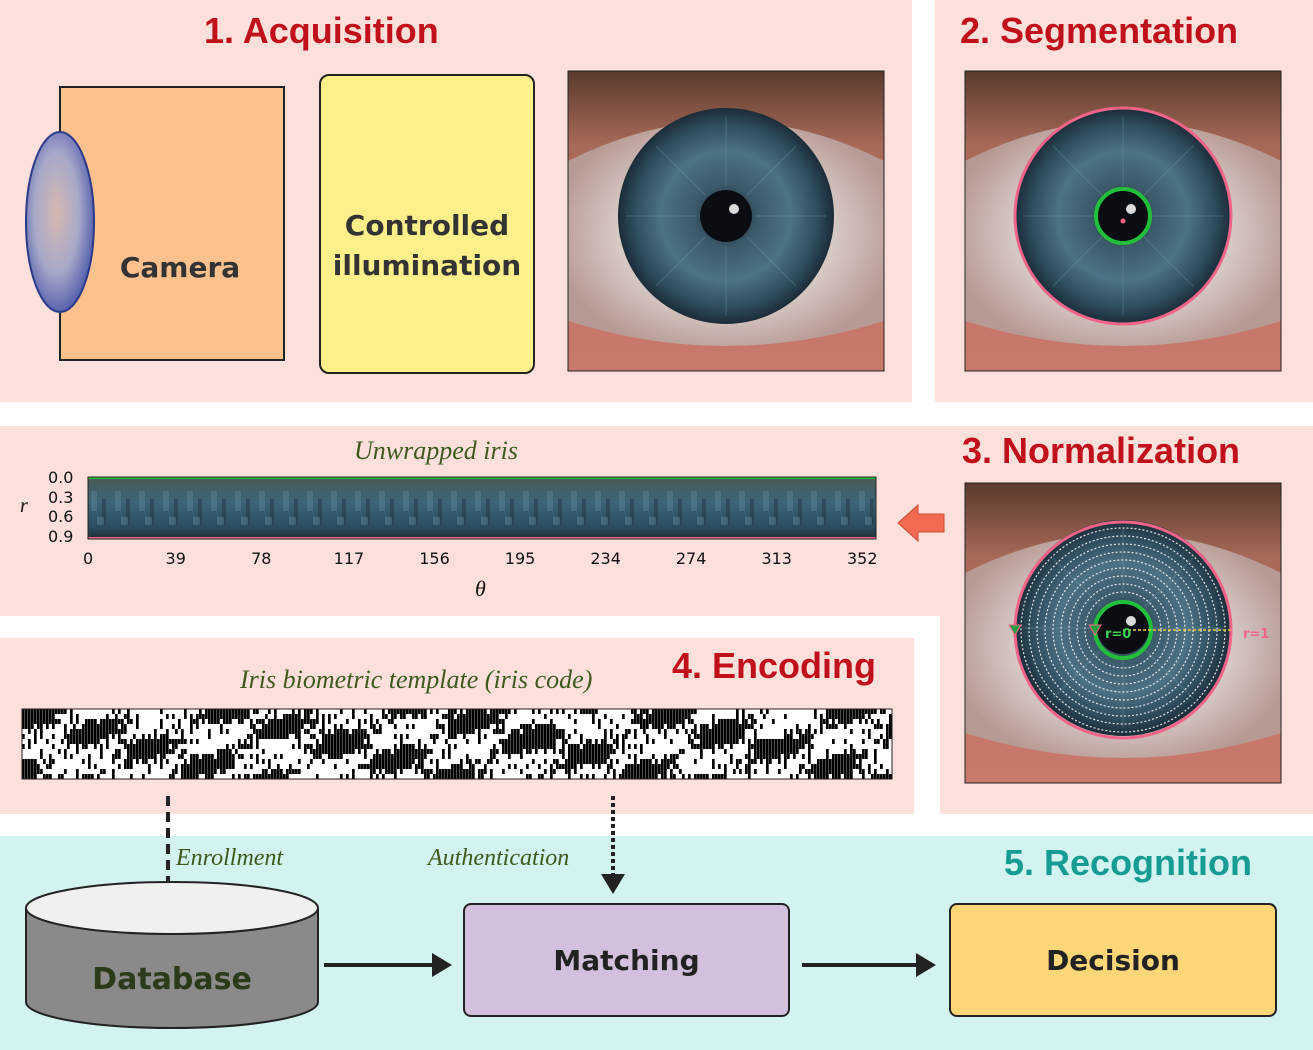 The height and width of the screenshot is (1050, 1313). Describe the element at coordinates (613, 845) in the screenshot. I see `authentication-arrow` at that location.